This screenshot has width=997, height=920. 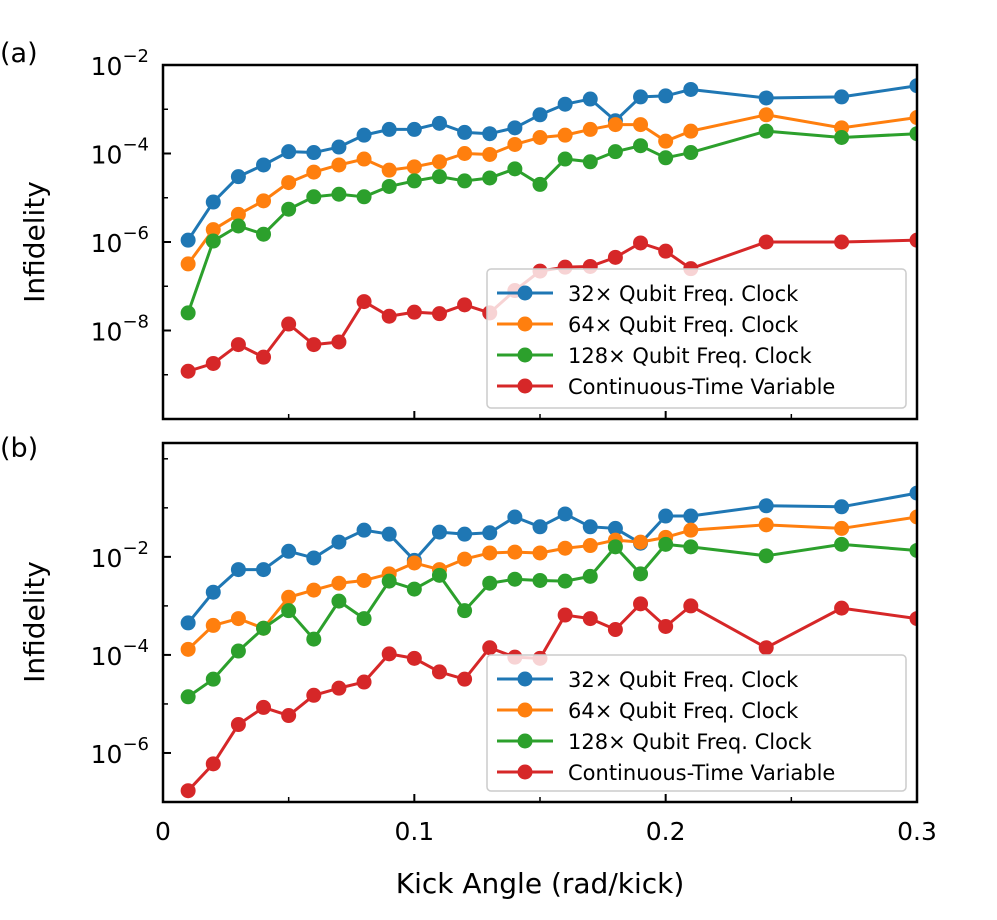 What do you see at coordinates (540, 883) in the screenshot?
I see `x-axis-label: Kick Angle (rad/kick)` at bounding box center [540, 883].